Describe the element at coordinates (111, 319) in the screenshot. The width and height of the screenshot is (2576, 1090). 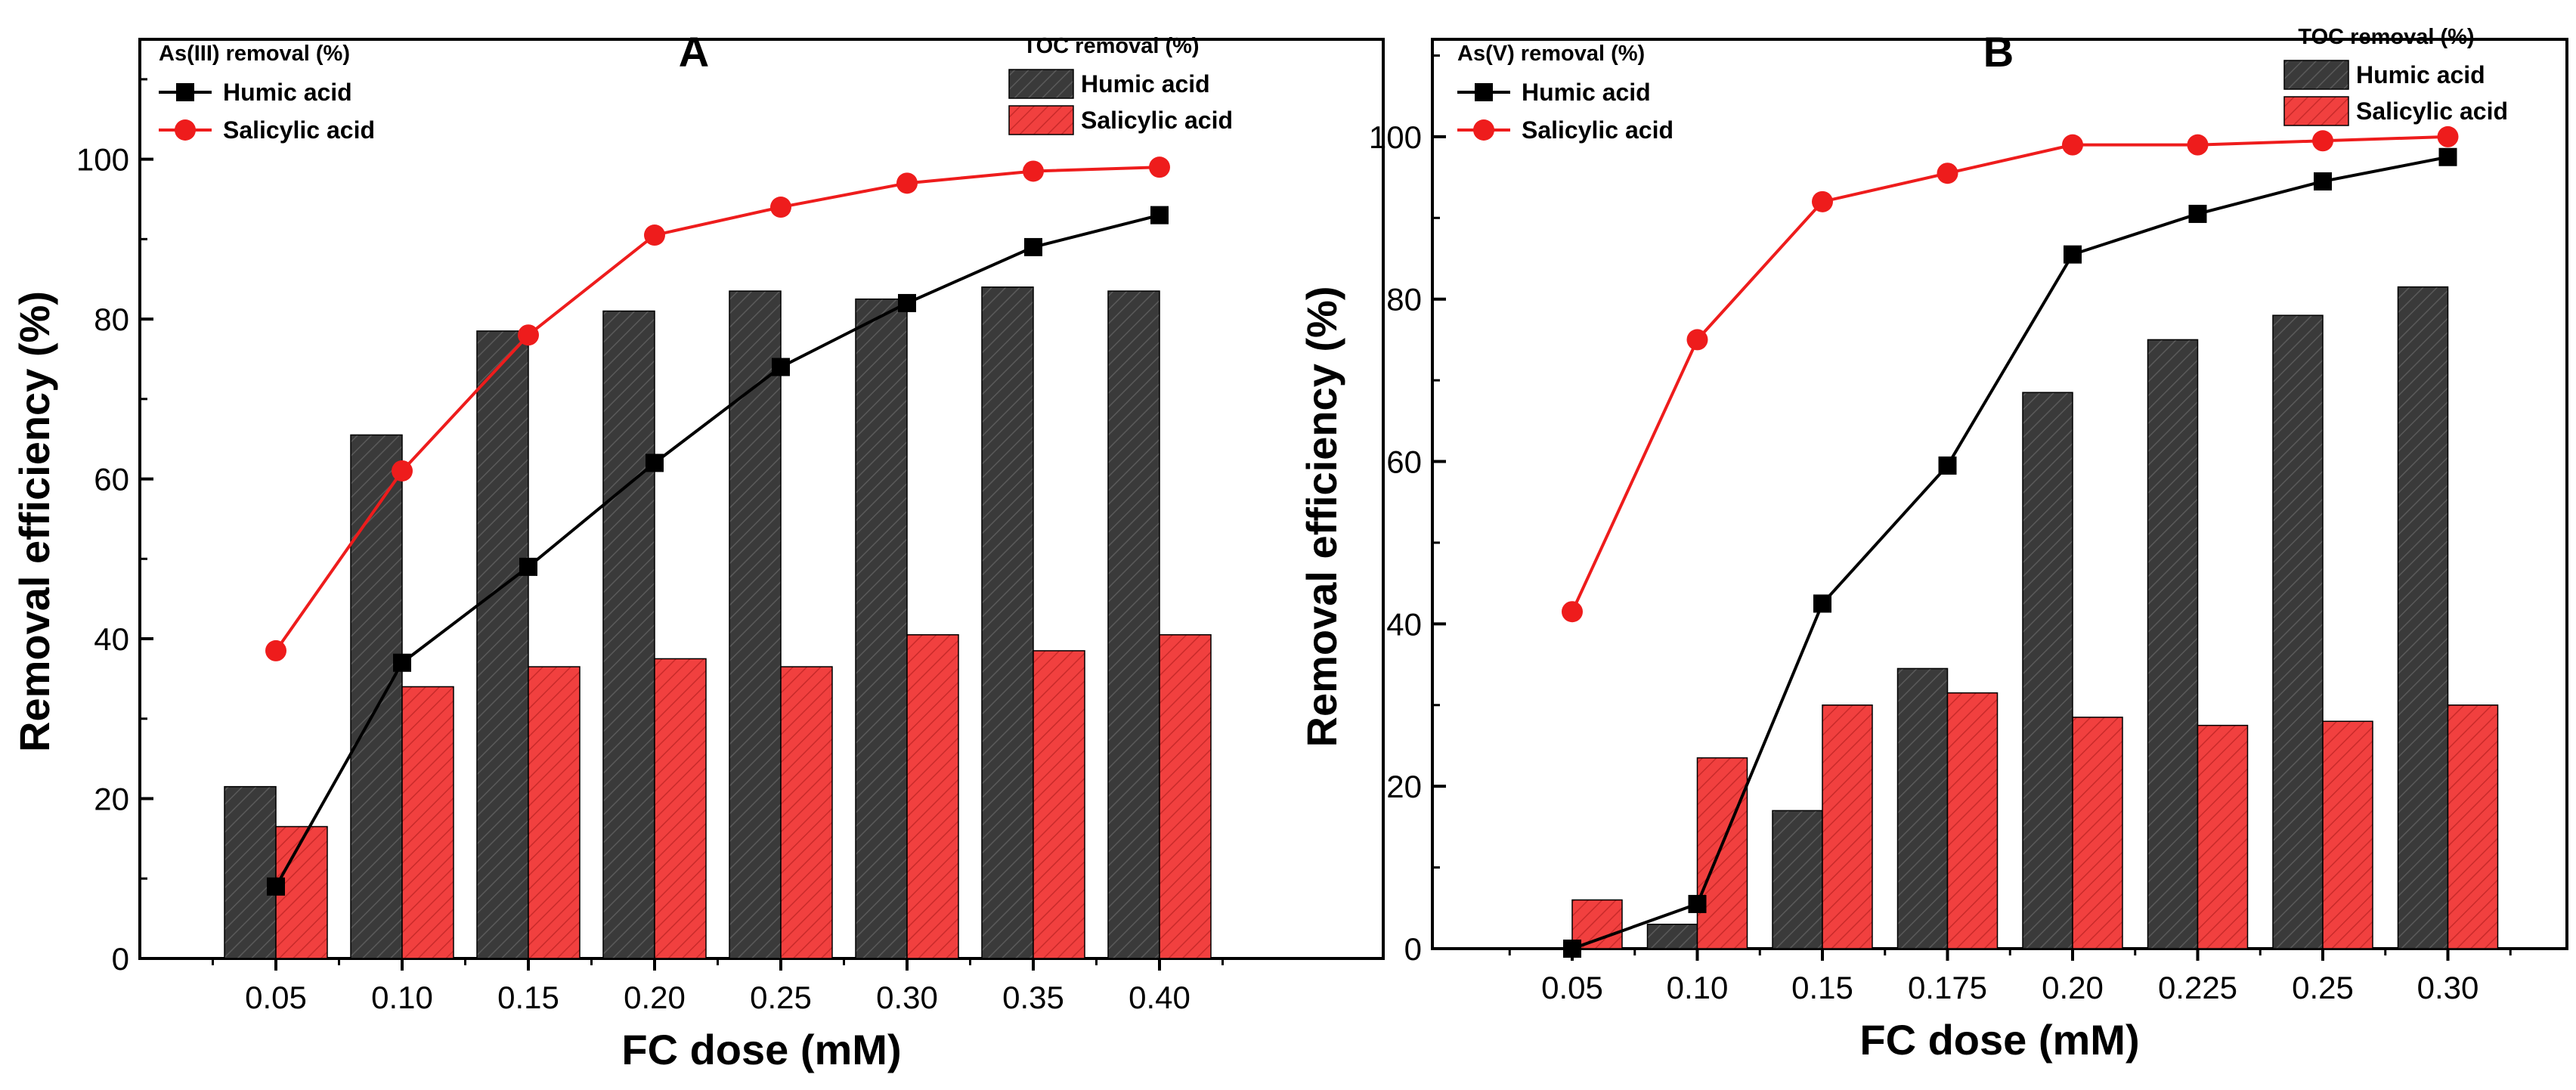
I see `y-tick-label: 80` at that location.